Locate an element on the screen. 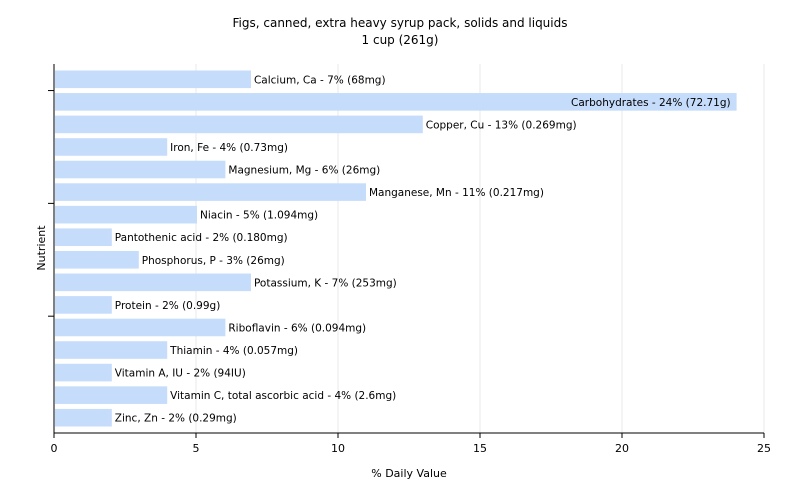  bar-label: Copper, Cu - 13% (0.269mg) is located at coordinates (501, 125).